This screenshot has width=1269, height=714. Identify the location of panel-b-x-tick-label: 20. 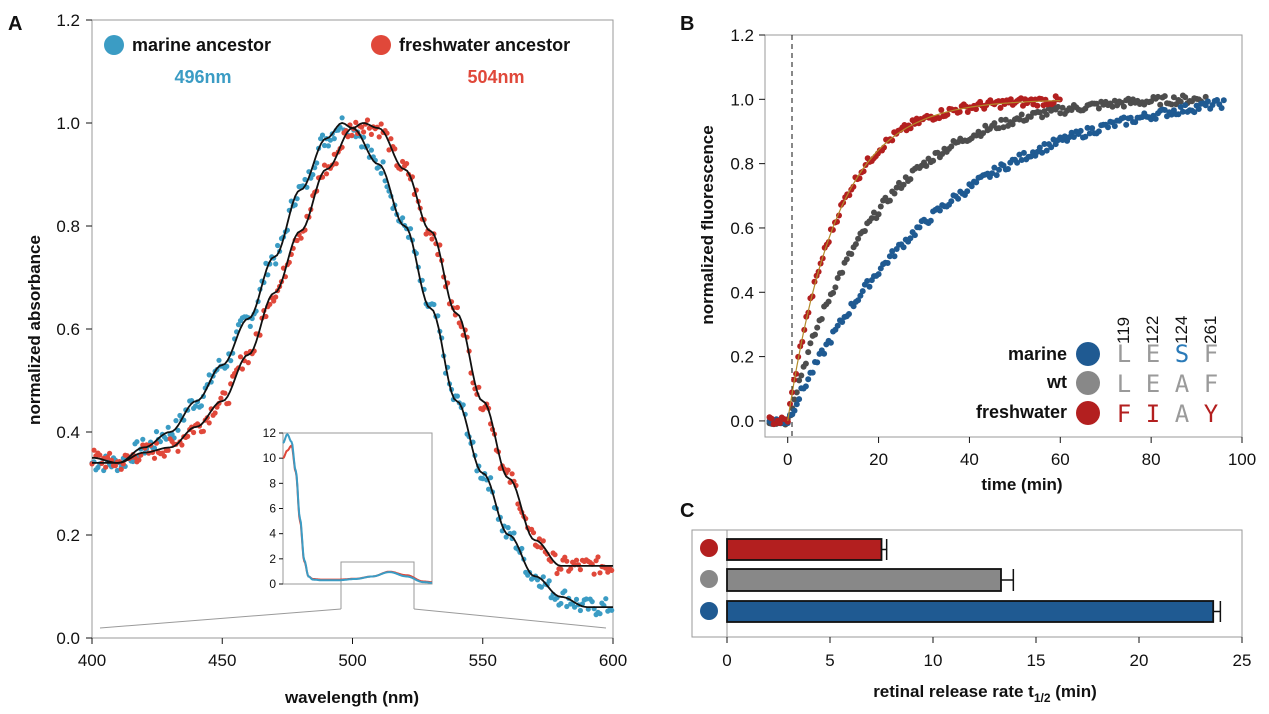
(878, 459).